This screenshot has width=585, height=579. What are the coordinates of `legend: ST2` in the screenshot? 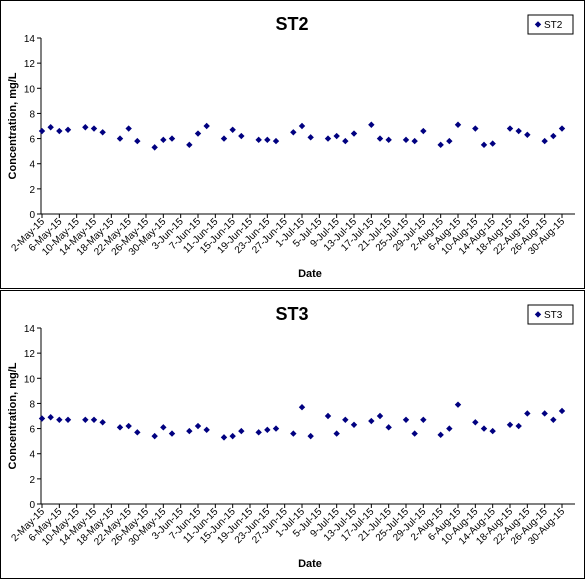 It's located at (550, 24).